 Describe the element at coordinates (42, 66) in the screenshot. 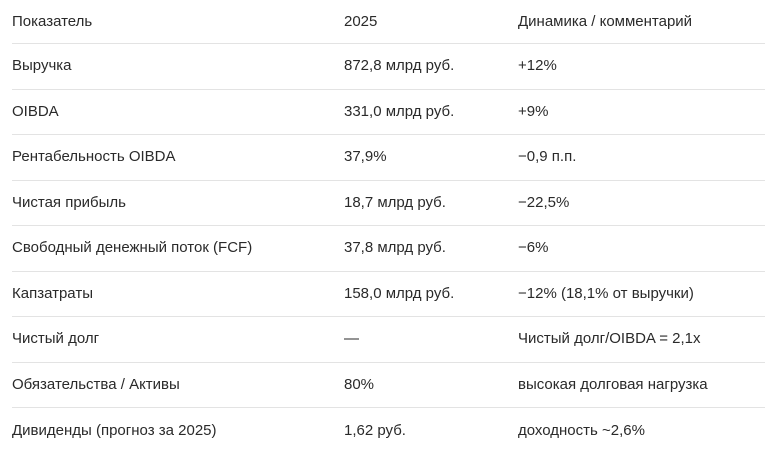

I see `row-indicator: Выручка` at that location.